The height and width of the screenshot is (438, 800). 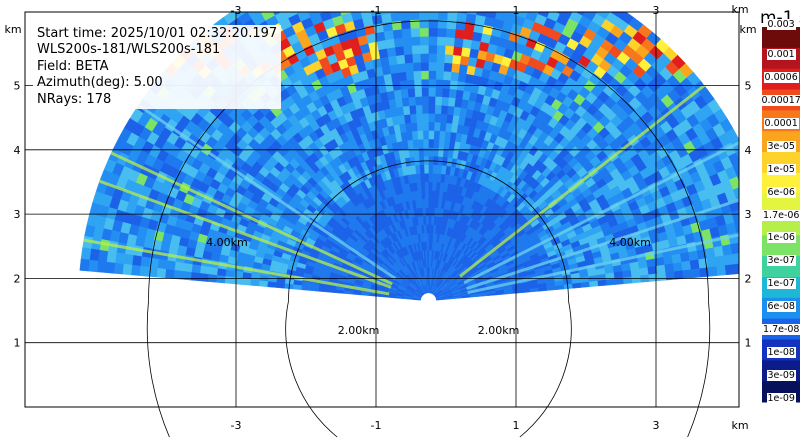 What do you see at coordinates (781, 77) in the screenshot?
I see `colorbar-tick-label: 0.0006` at bounding box center [781, 77].